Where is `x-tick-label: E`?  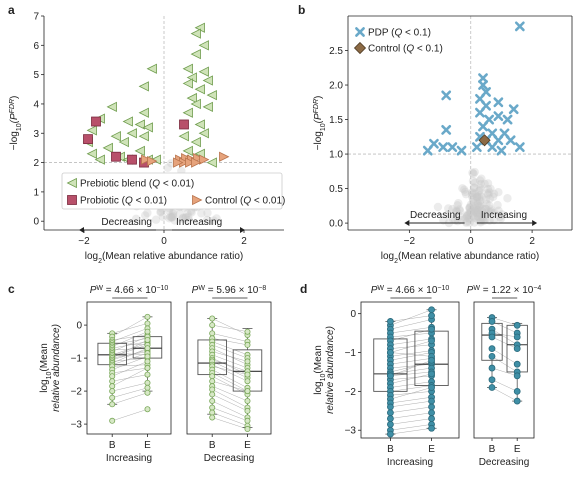
x-tick-label: E is located at coordinates (431, 449).